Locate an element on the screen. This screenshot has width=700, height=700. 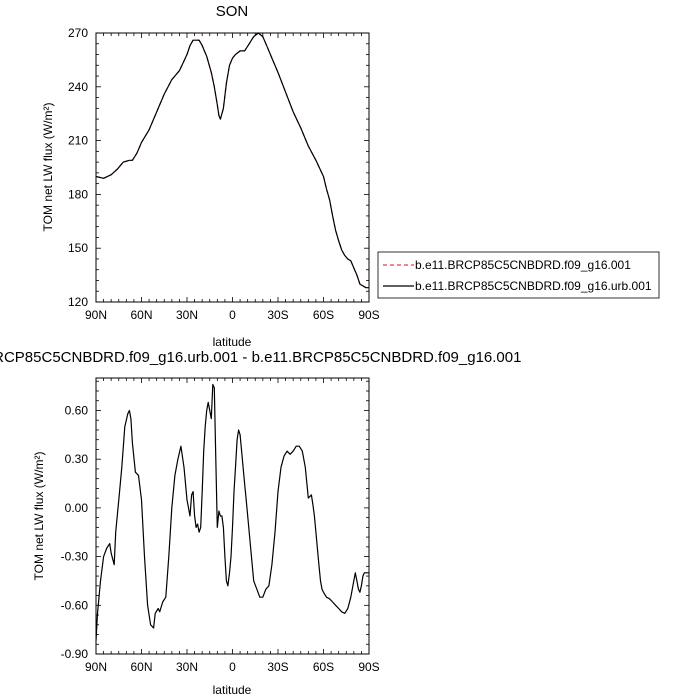
top-x-tick-label: 90S is located at coordinates (368, 315).